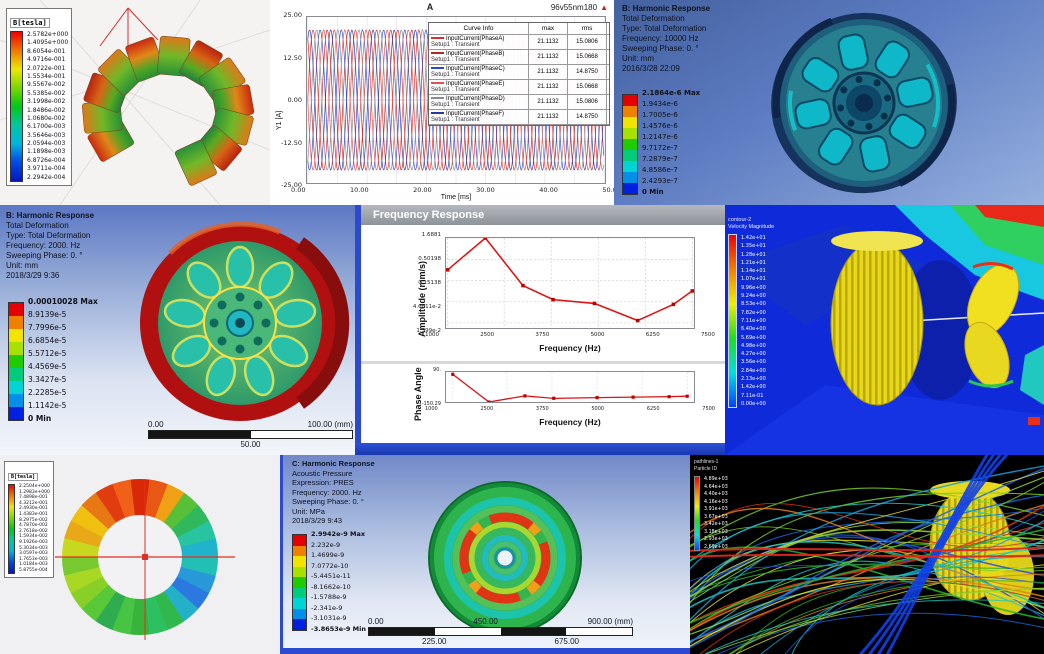 Image resolution: width=1044 pixels, height=654 pixels. What do you see at coordinates (660, 38) in the screenshot?
I see `info-line: Frequency: 10000 Hz` at bounding box center [660, 38].